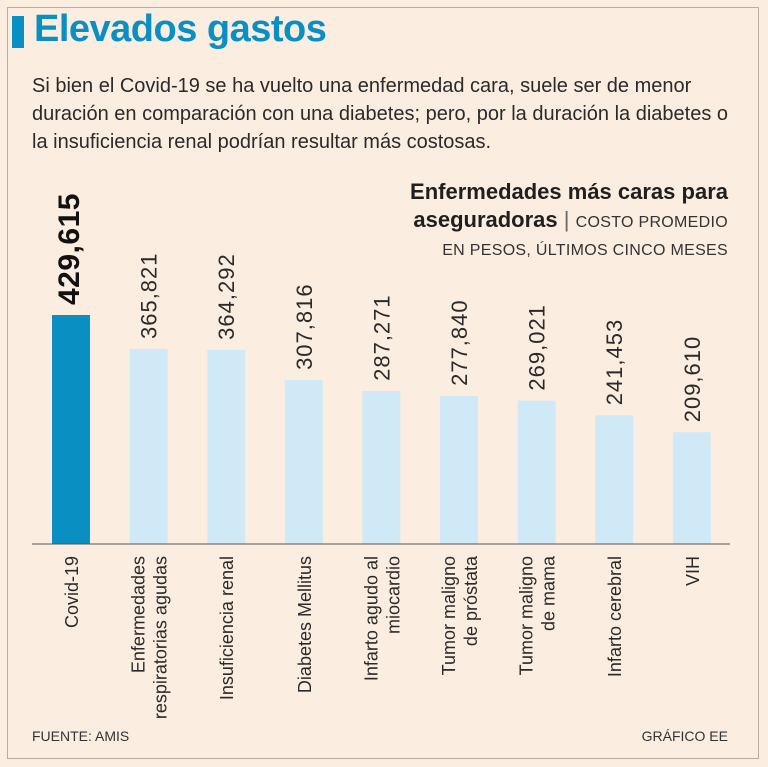 The image size is (768, 767). I want to click on chart-title-line2-wrap: aseguradoras | COSTO PROMEDIO, so click(569, 221).